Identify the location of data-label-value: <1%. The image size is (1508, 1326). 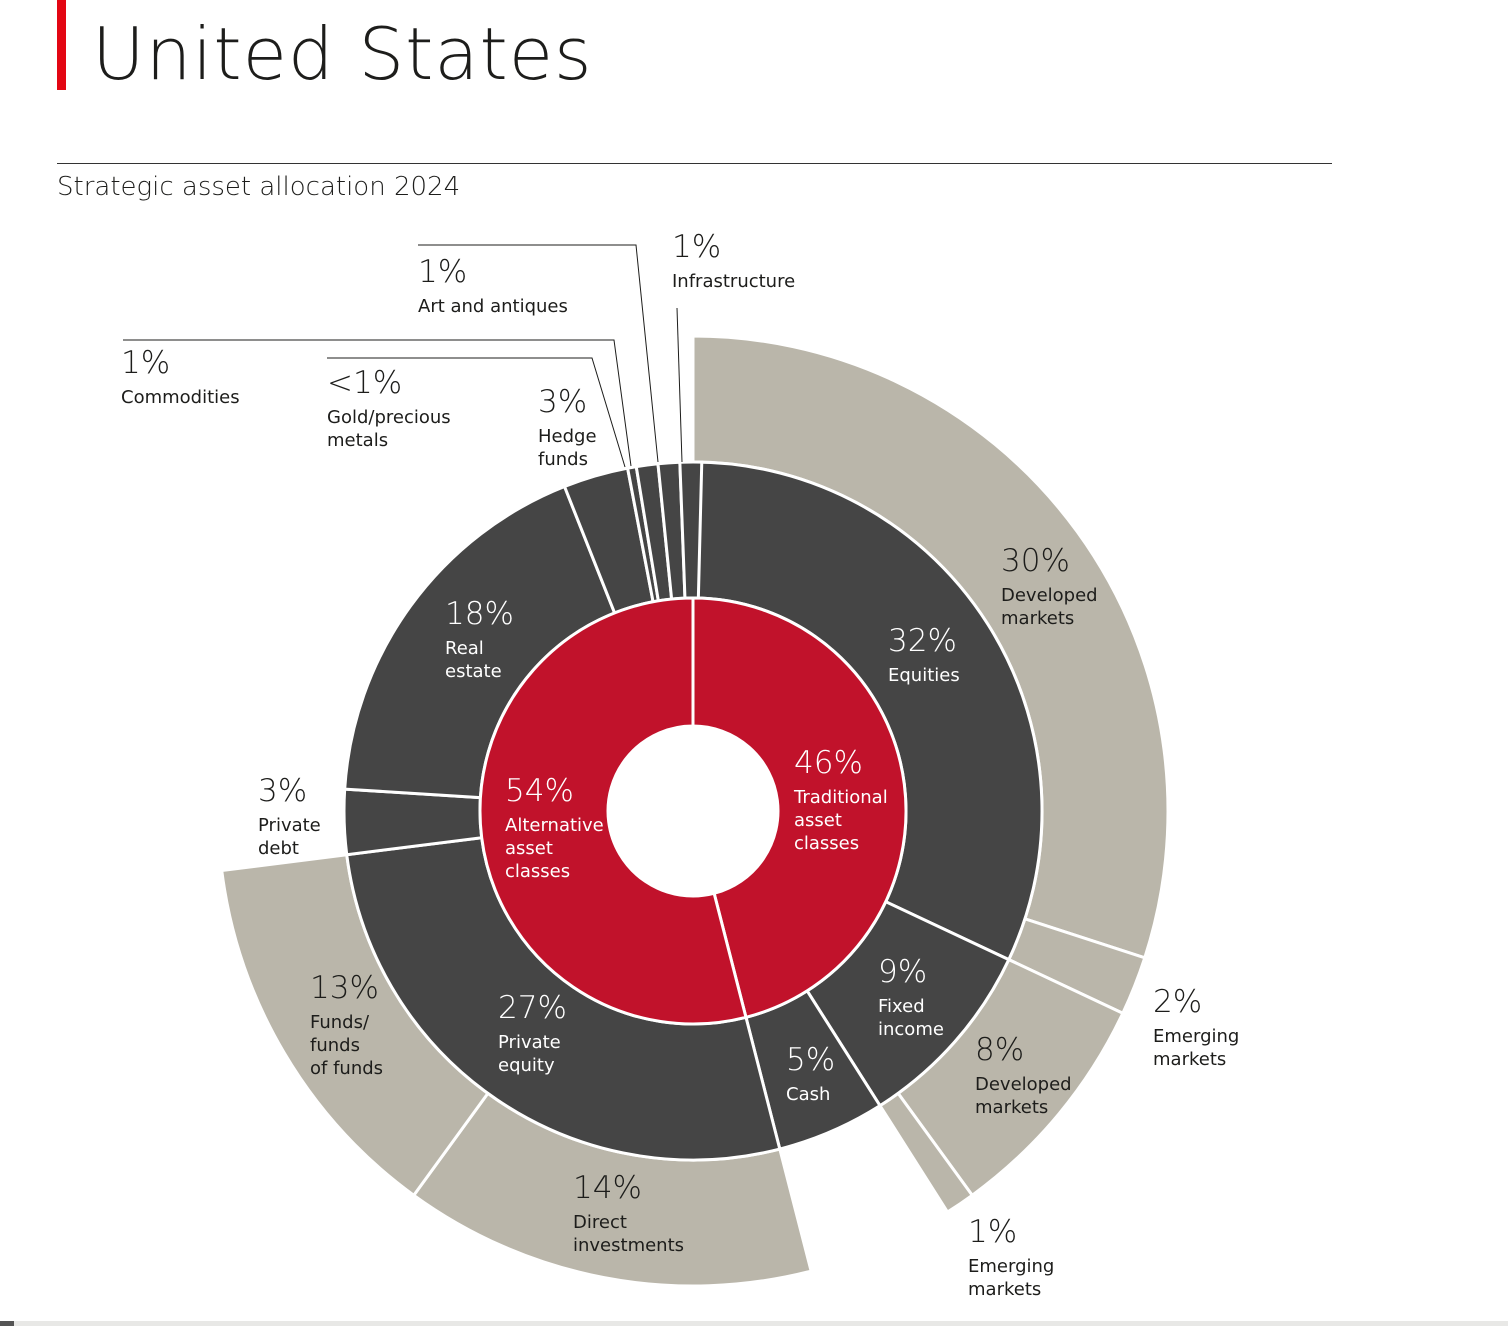
(364, 383).